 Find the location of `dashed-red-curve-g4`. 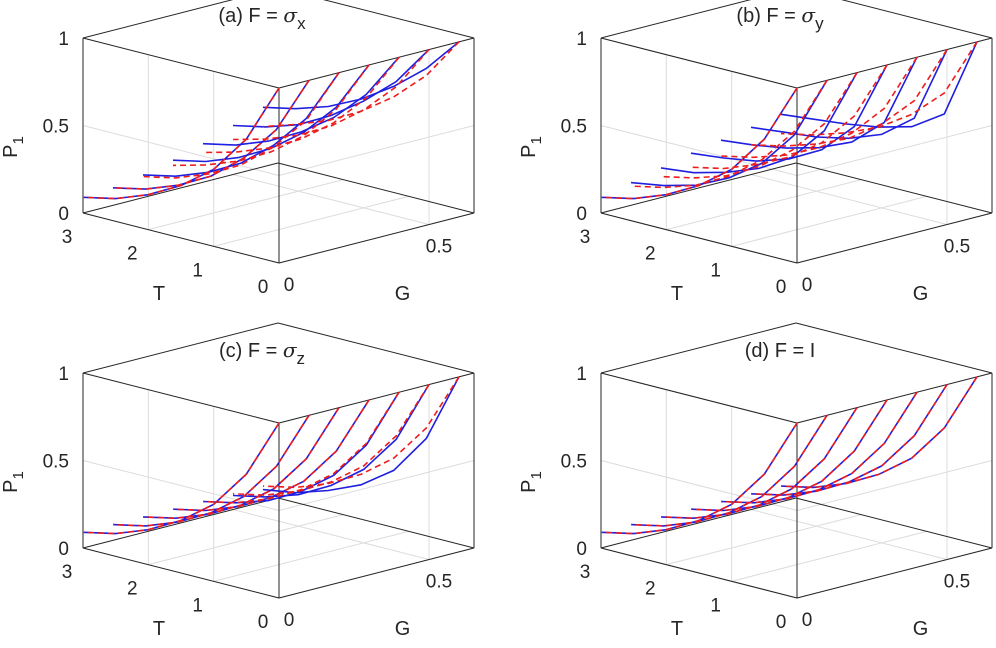

dashed-red-curve-g4 is located at coordinates (819, 107).